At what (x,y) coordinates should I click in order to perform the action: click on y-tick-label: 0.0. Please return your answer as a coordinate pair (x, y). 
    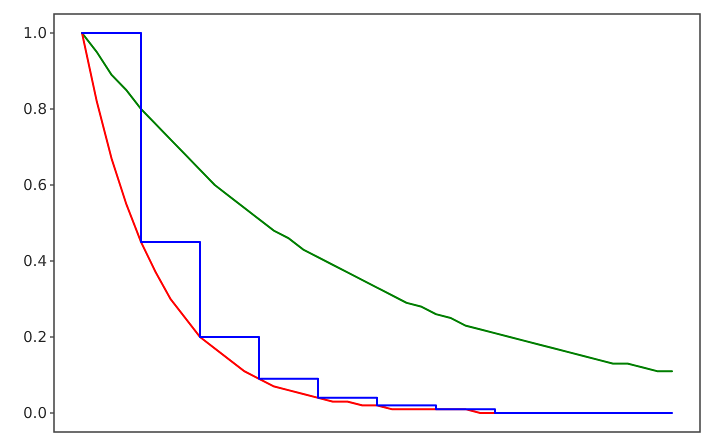
    Looking at the image, I should click on (35, 413).